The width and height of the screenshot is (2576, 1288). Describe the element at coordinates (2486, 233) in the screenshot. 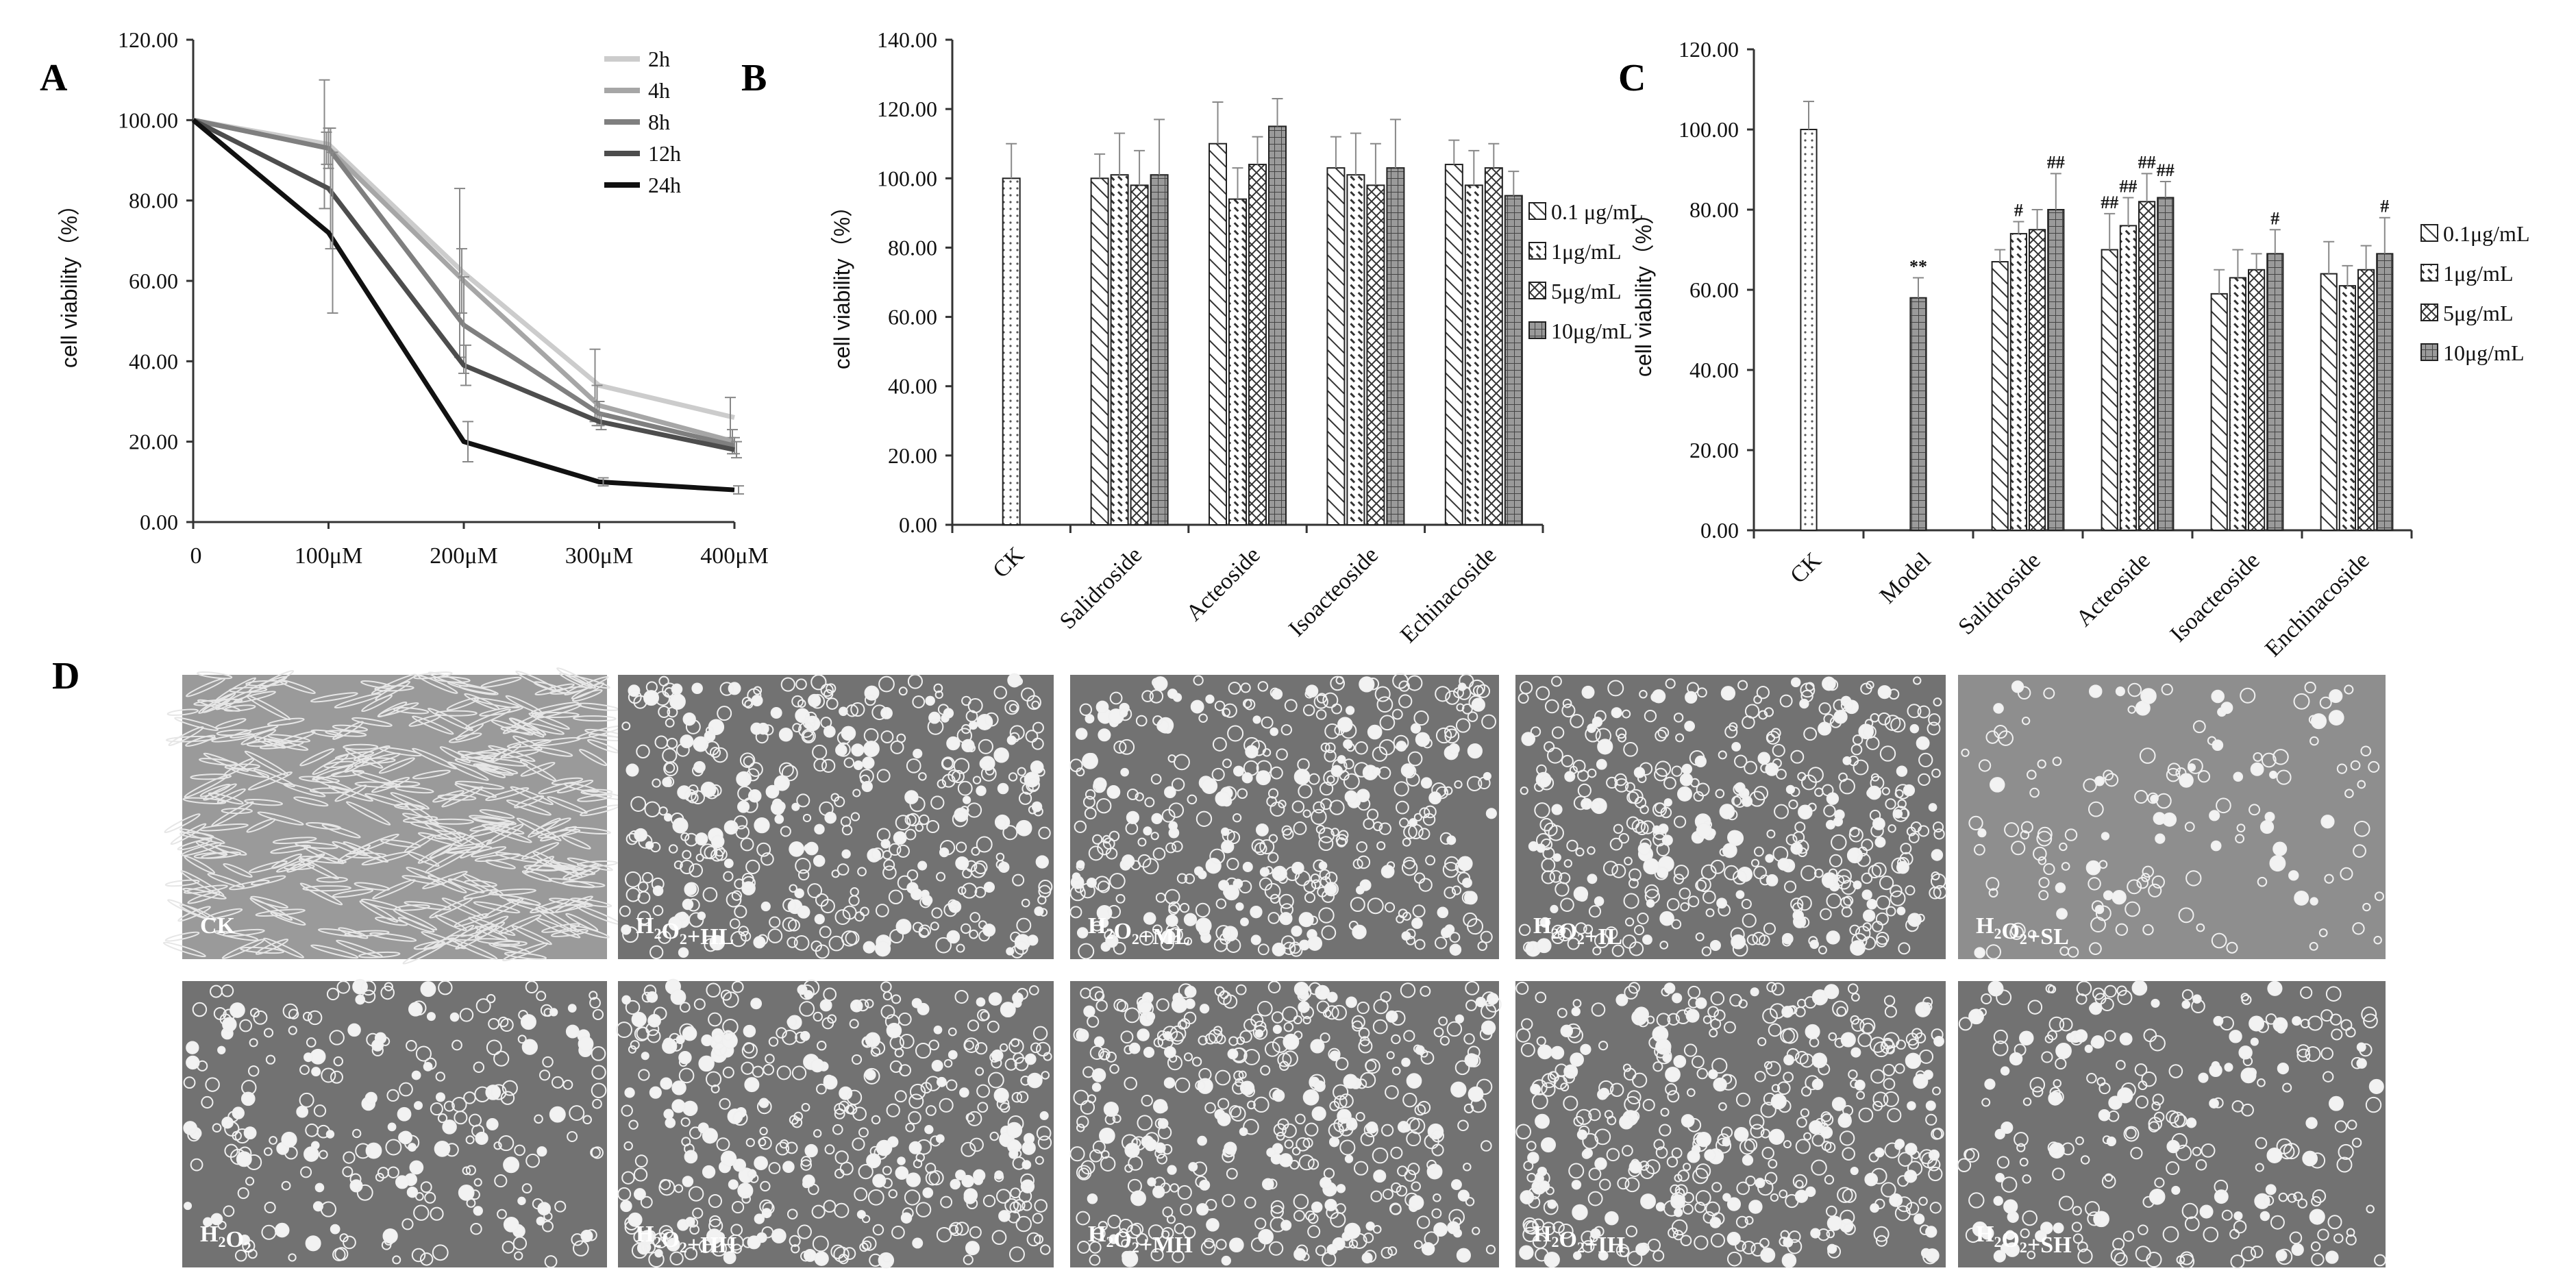

I see `chart-c-legend-label: 0.1μg/mL` at that location.